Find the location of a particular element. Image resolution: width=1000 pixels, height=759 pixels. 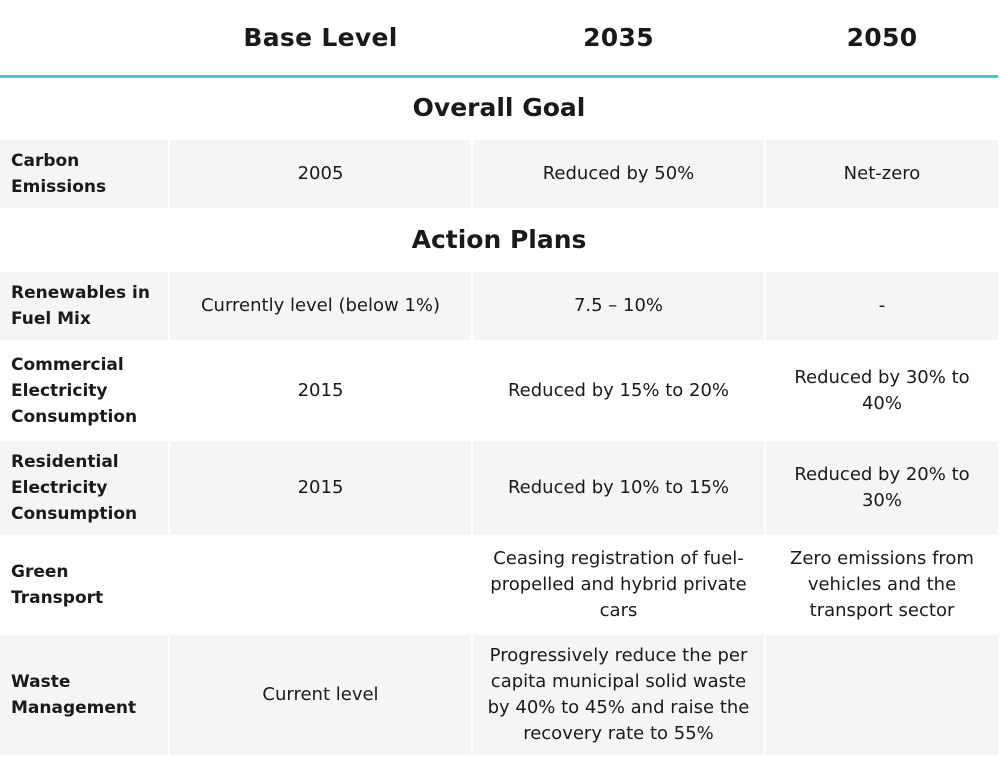

section-row-overall-goal: Overall Goal is located at coordinates (499, 108).